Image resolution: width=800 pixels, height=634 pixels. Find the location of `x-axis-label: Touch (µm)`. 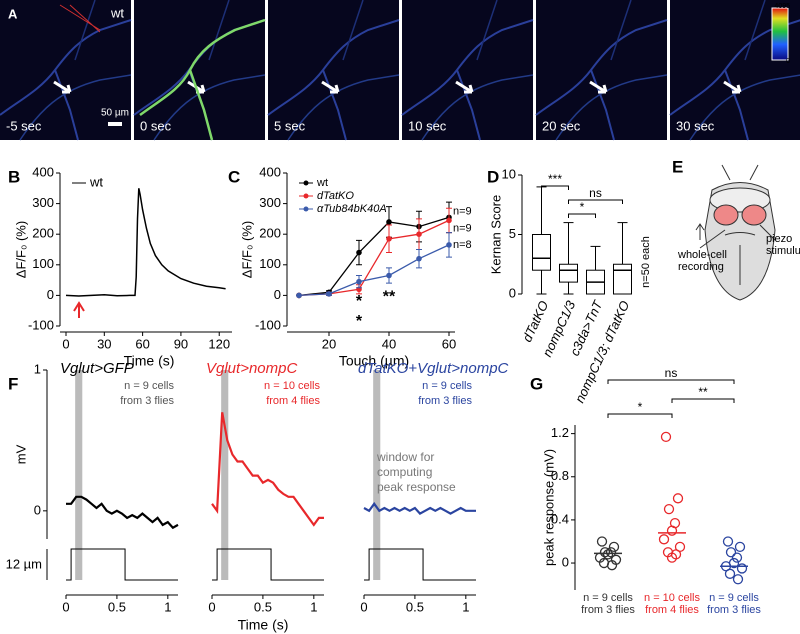

x-axis-label: Touch (µm) is located at coordinates (374, 361).